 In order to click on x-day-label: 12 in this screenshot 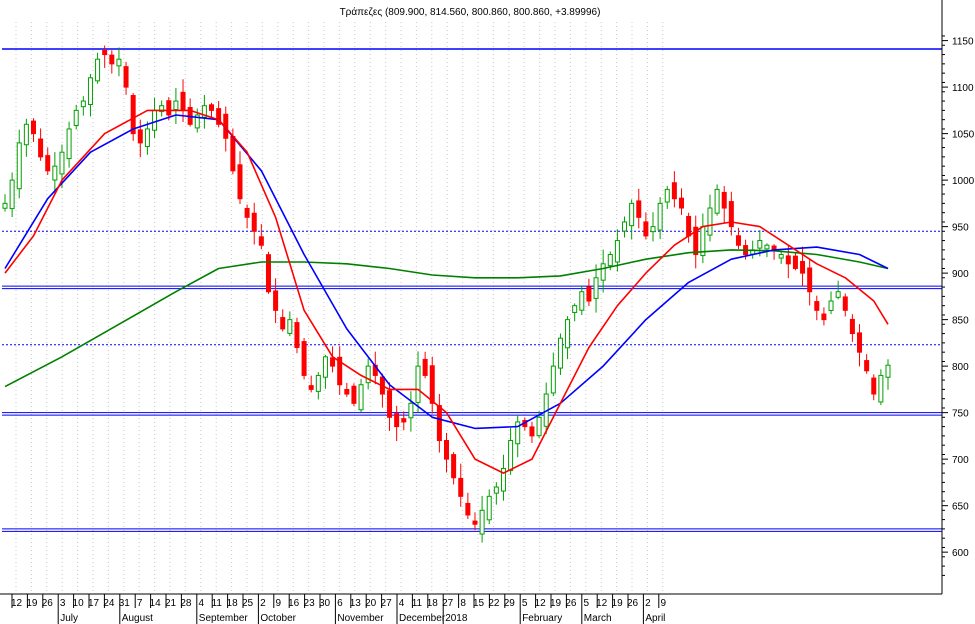, I will do `click(541, 603)`.